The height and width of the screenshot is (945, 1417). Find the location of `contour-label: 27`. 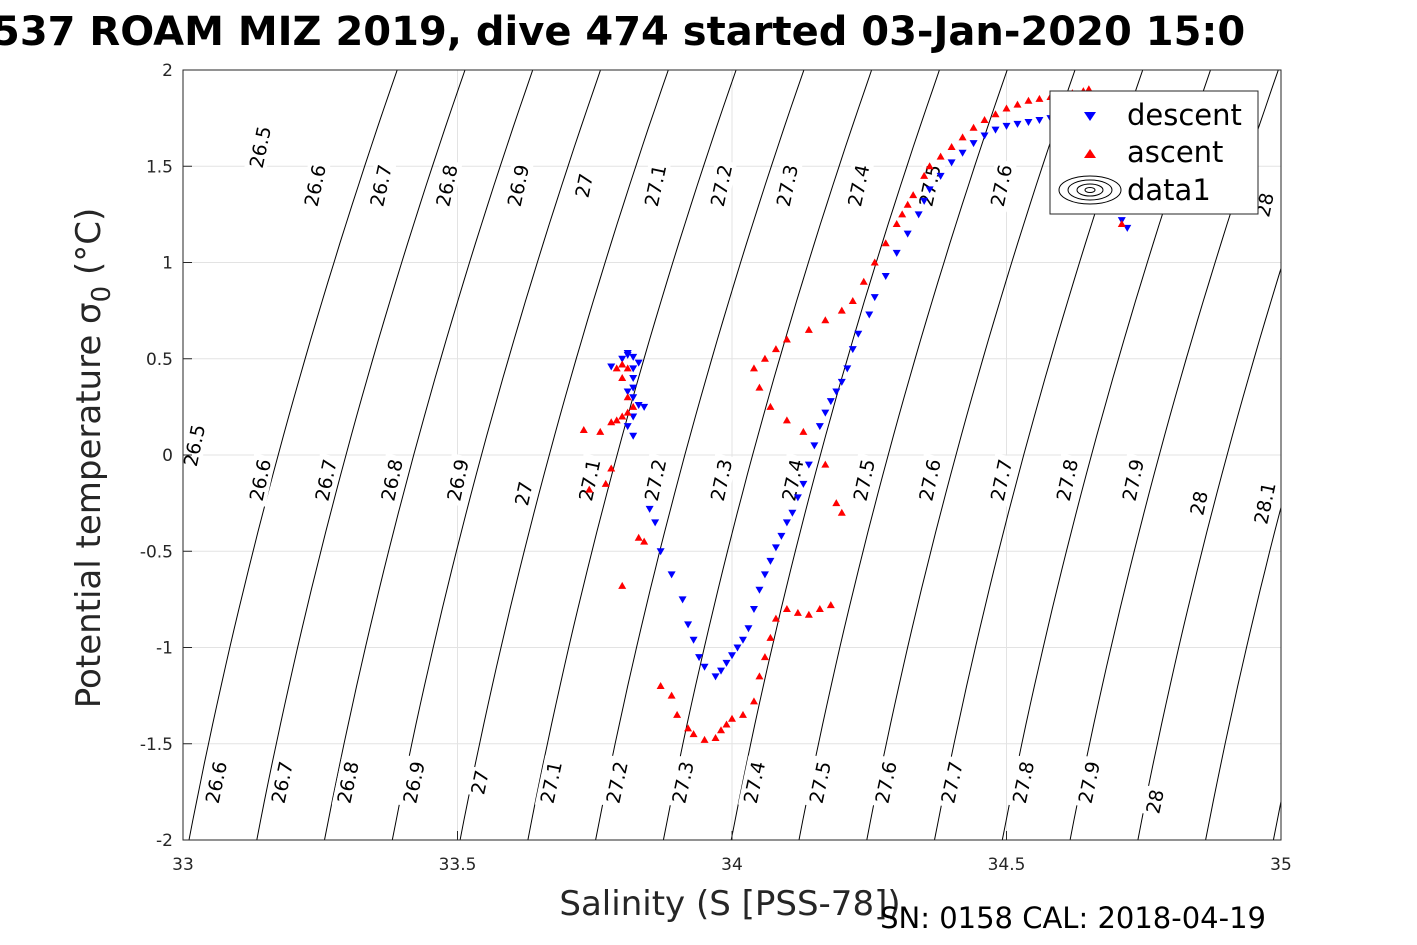

contour-label: 27 is located at coordinates (524, 494).